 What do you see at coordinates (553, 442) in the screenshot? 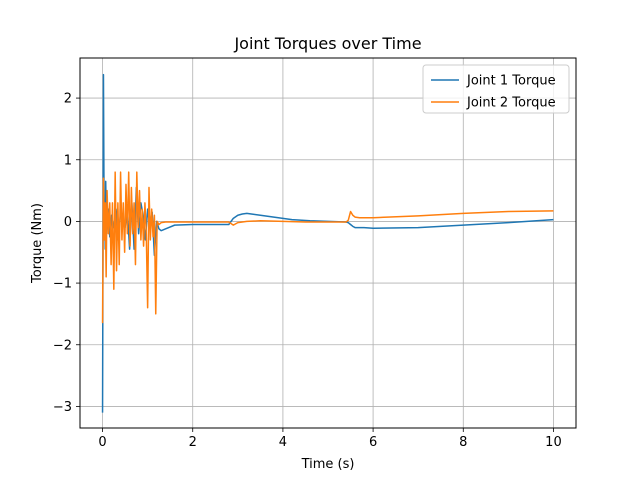
I see `x-tick-label: 10` at bounding box center [553, 442].